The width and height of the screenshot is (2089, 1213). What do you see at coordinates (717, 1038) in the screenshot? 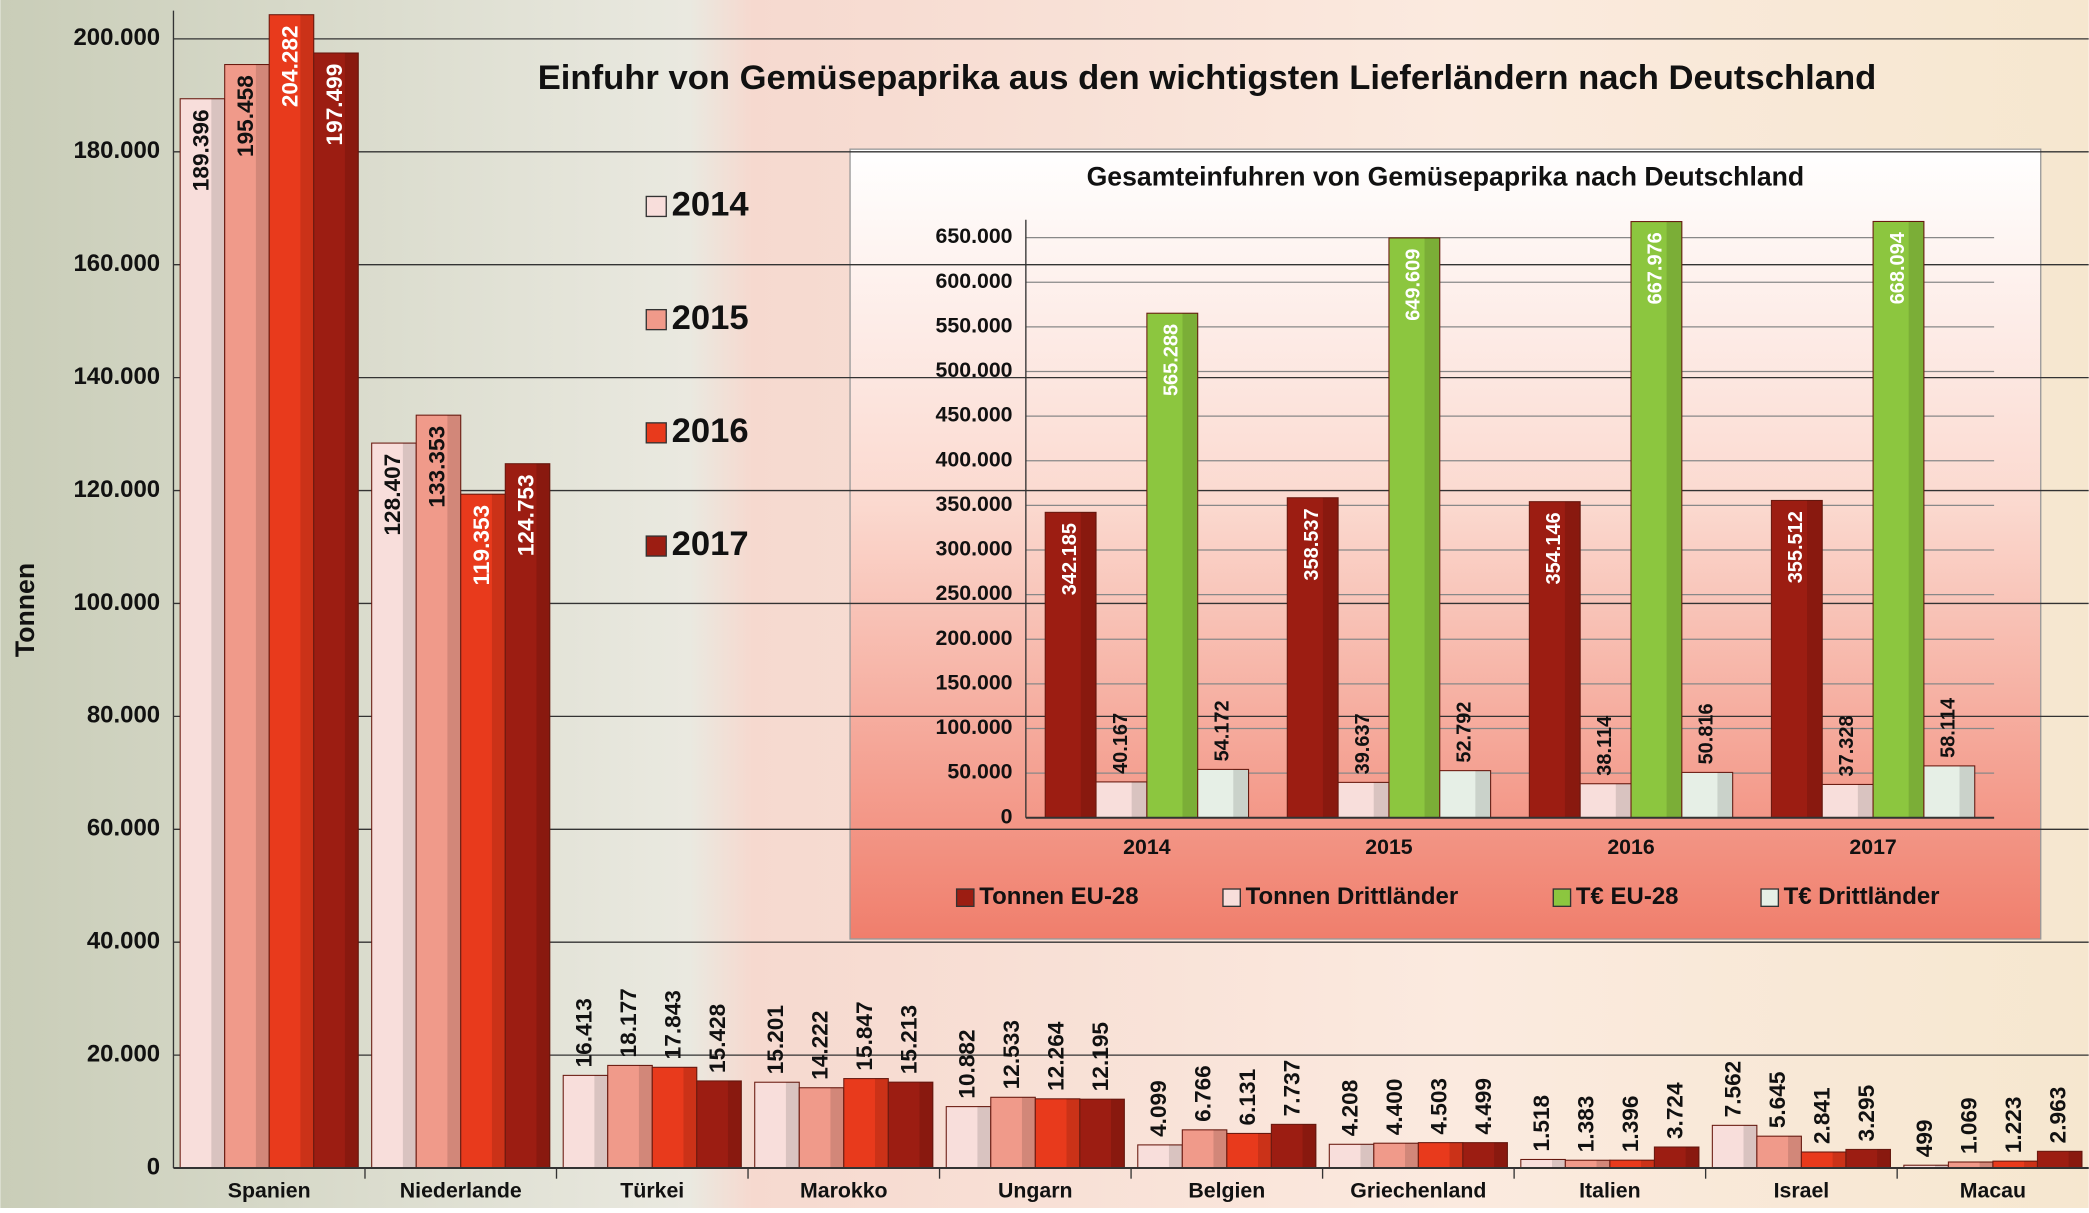
I see `value-label: 15.428` at bounding box center [717, 1038].